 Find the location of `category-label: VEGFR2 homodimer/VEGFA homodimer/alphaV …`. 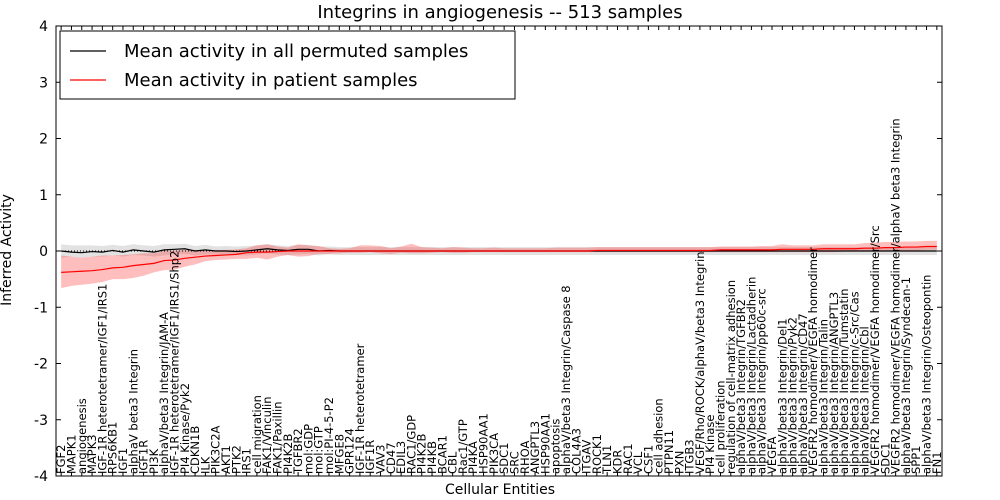

category-label: VEGFR2 homodimer/VEGFA homodimer/alphaV … is located at coordinates (896, 296).